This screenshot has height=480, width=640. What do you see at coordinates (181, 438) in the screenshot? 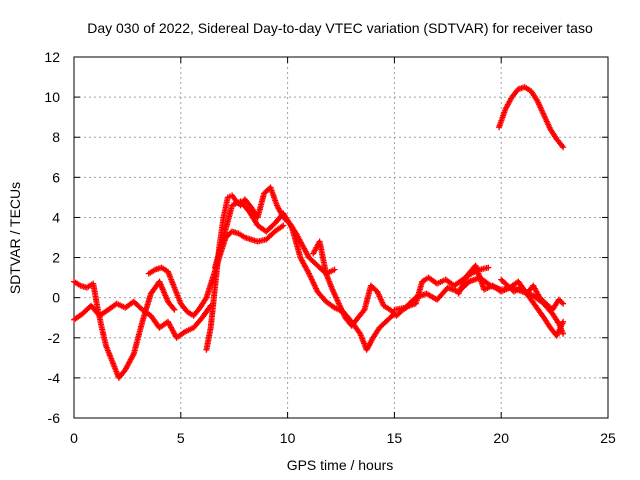
I see `x-tick-label: 5` at bounding box center [181, 438].